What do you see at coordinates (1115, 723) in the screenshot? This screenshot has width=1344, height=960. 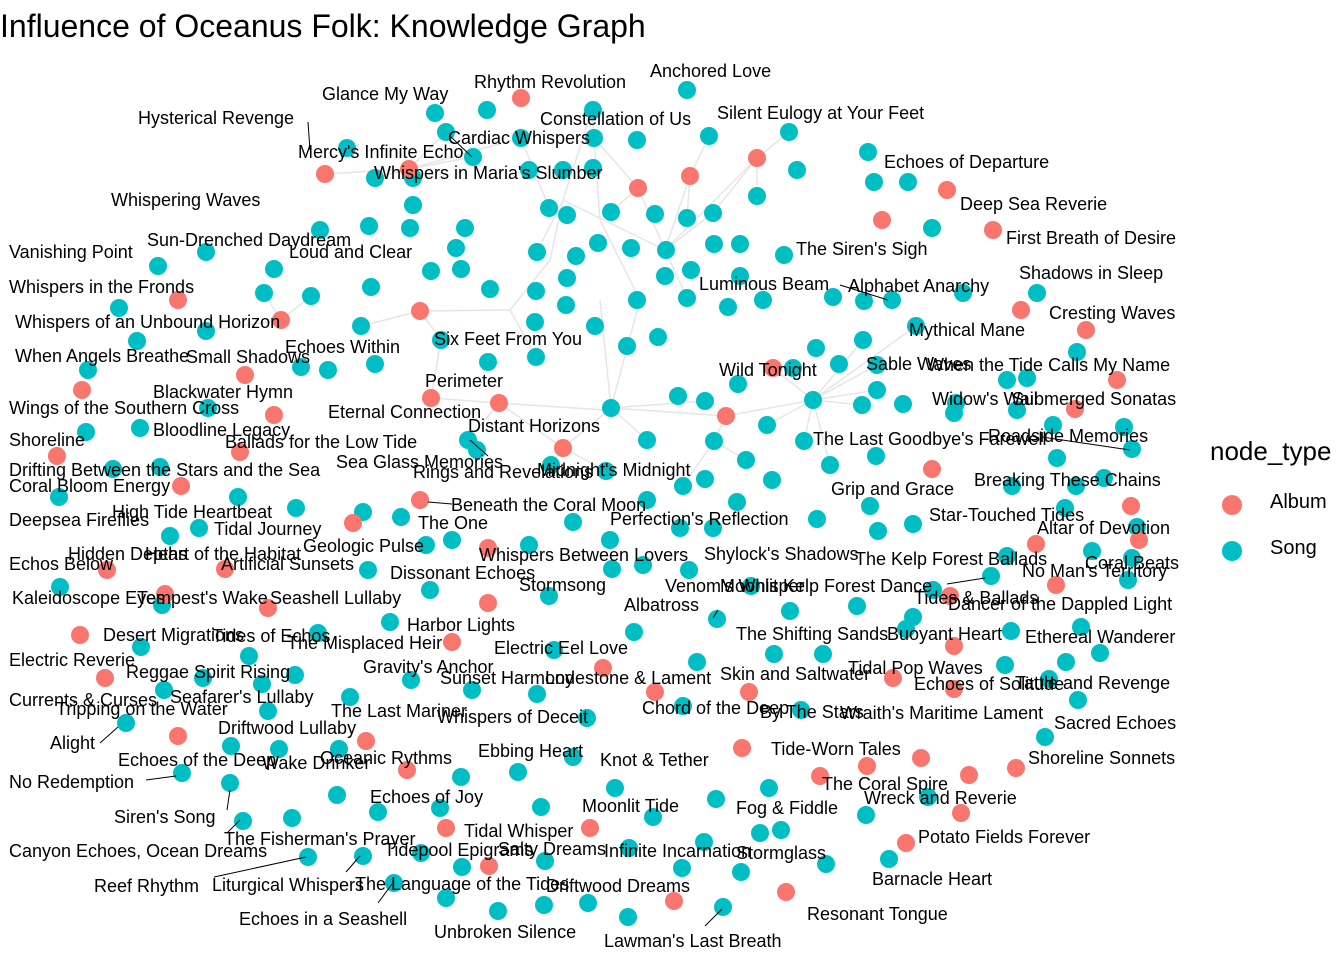 I see `node-label: Sacred Echoes` at bounding box center [1115, 723].